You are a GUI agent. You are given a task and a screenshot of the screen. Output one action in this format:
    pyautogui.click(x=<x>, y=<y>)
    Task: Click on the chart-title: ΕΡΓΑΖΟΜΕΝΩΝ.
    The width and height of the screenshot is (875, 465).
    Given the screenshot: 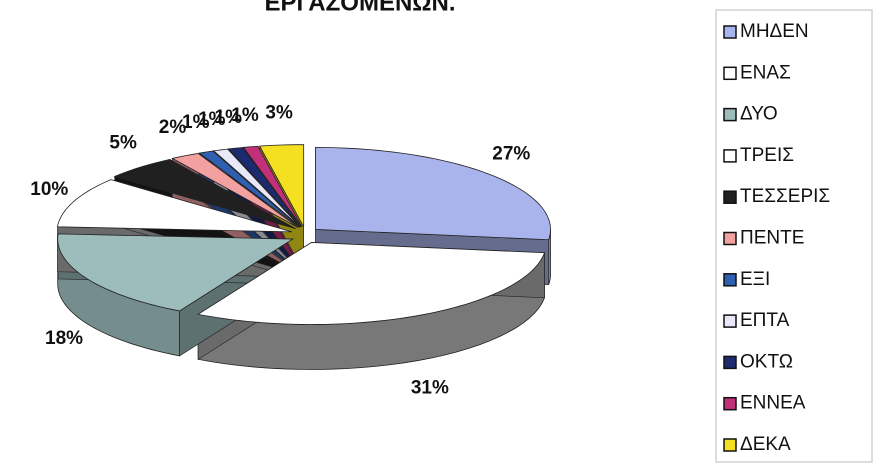 What is the action you would take?
    pyautogui.click(x=359, y=8)
    